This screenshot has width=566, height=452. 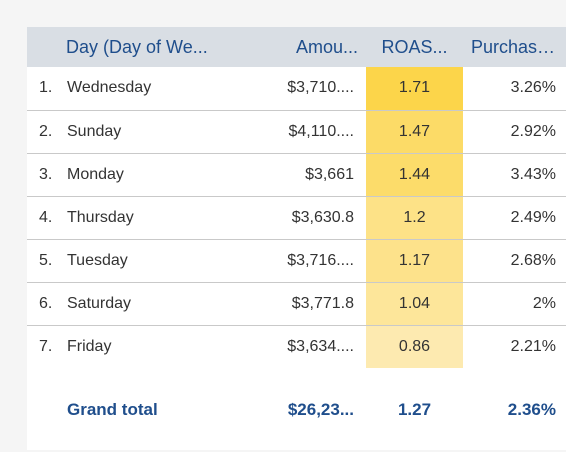 I want to click on row-day: Friday, so click(x=89, y=346).